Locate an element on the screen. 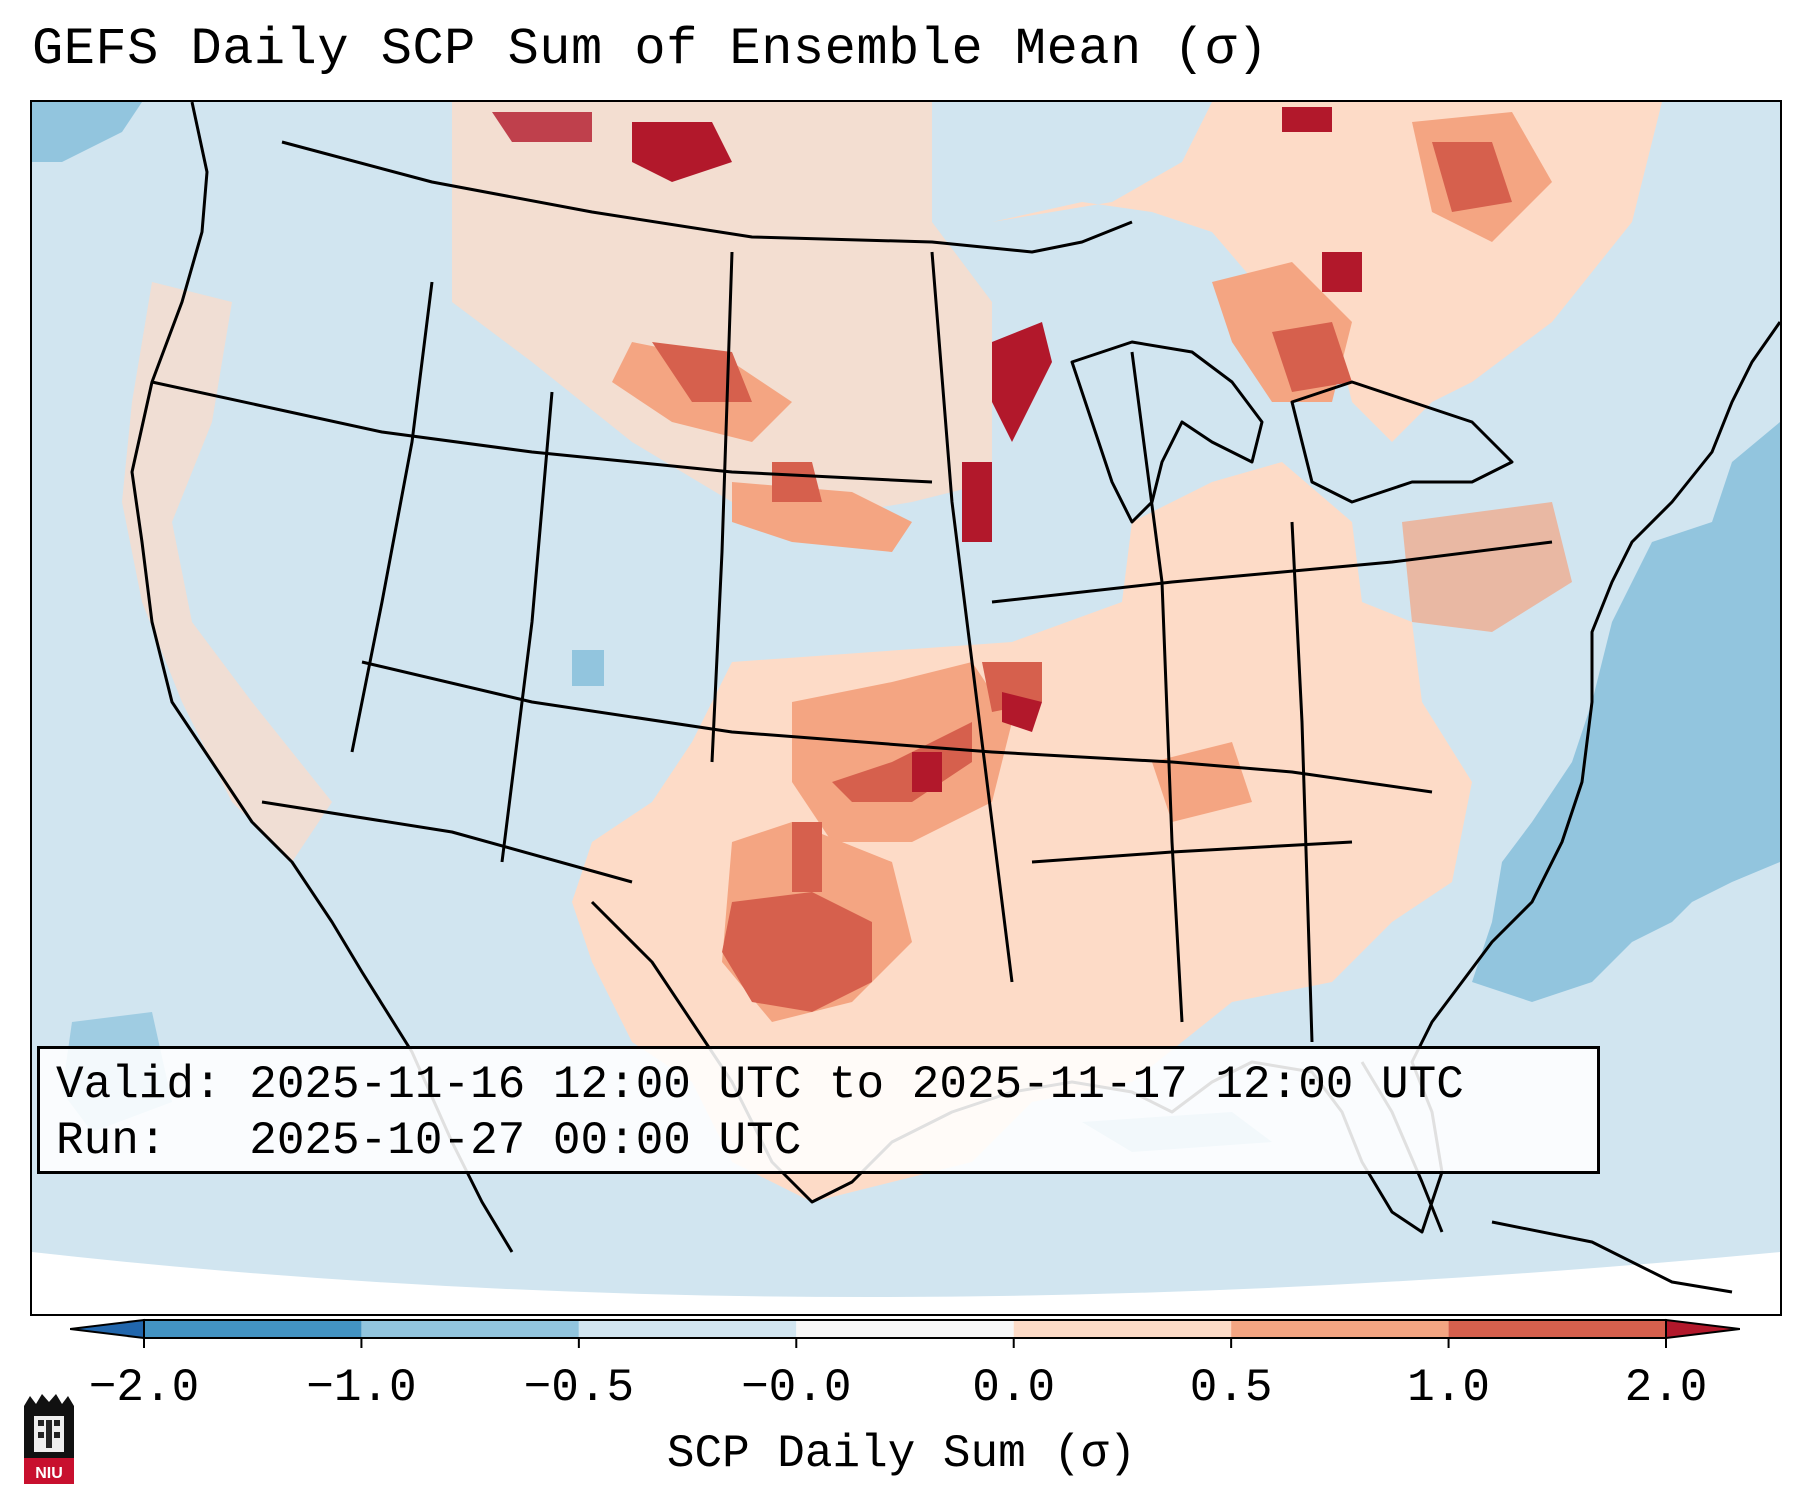  colorbar-extend-low is located at coordinates (107, 1329).